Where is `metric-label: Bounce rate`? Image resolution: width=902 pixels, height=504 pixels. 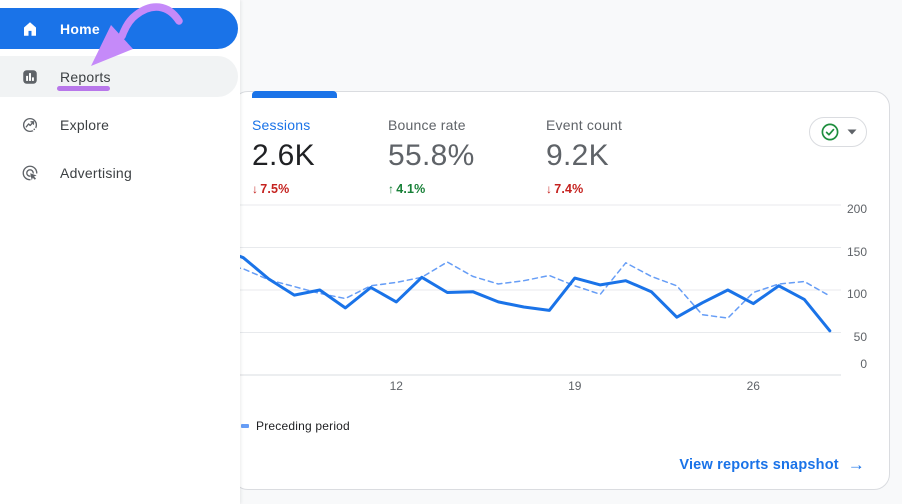 metric-label: Bounce rate is located at coordinates (427, 125).